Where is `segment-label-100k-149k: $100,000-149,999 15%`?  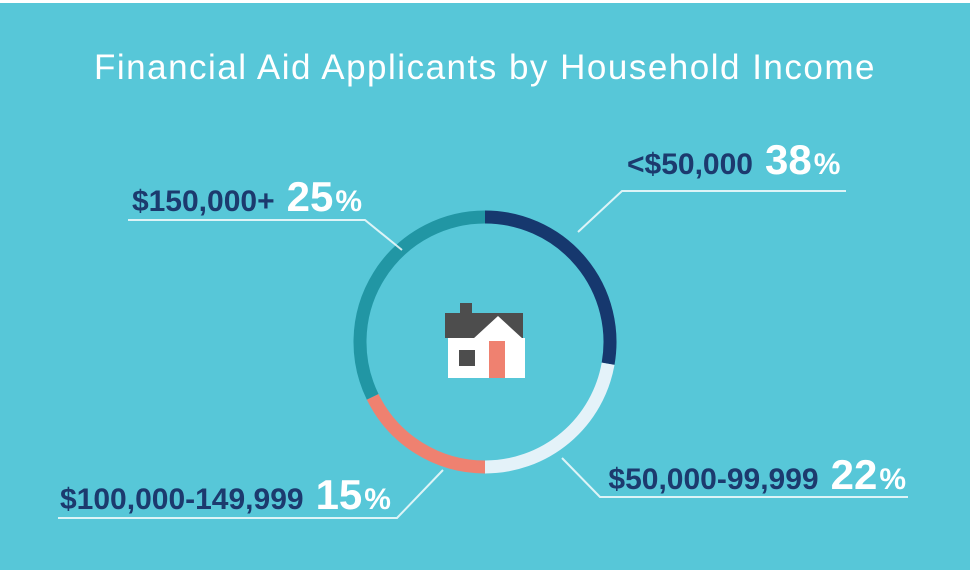 segment-label-100k-149k: $100,000-149,999 15% is located at coordinates (225, 495).